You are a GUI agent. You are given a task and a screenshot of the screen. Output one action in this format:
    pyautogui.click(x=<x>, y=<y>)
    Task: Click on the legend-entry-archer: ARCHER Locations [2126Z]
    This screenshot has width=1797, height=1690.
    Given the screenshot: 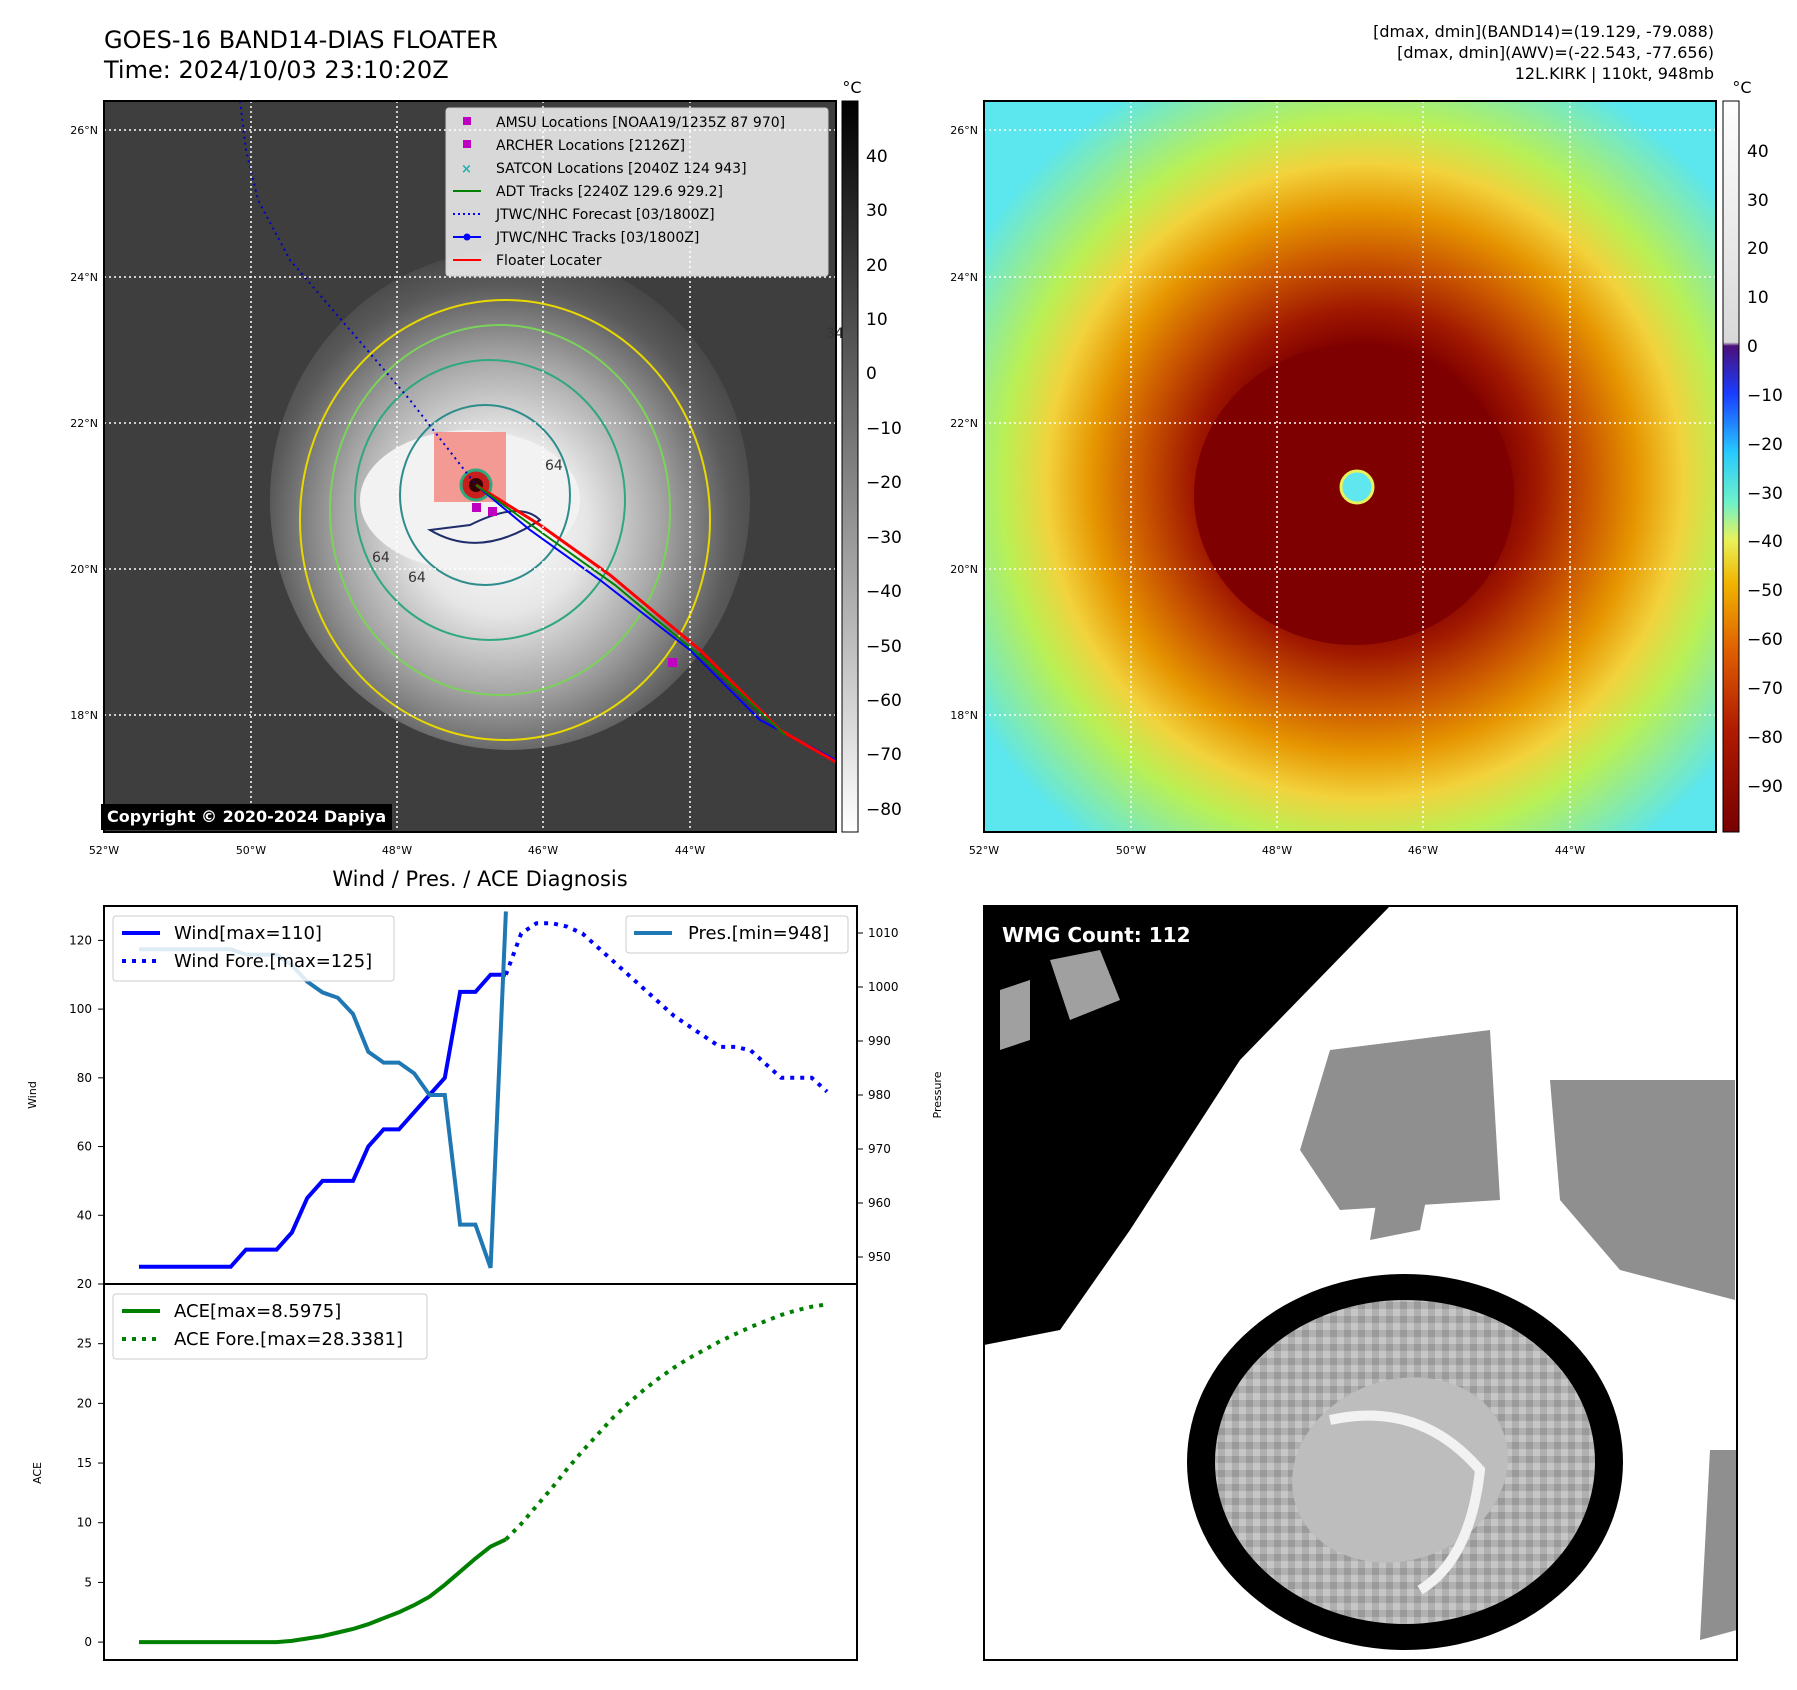 What is the action you would take?
    pyautogui.click(x=574, y=146)
    